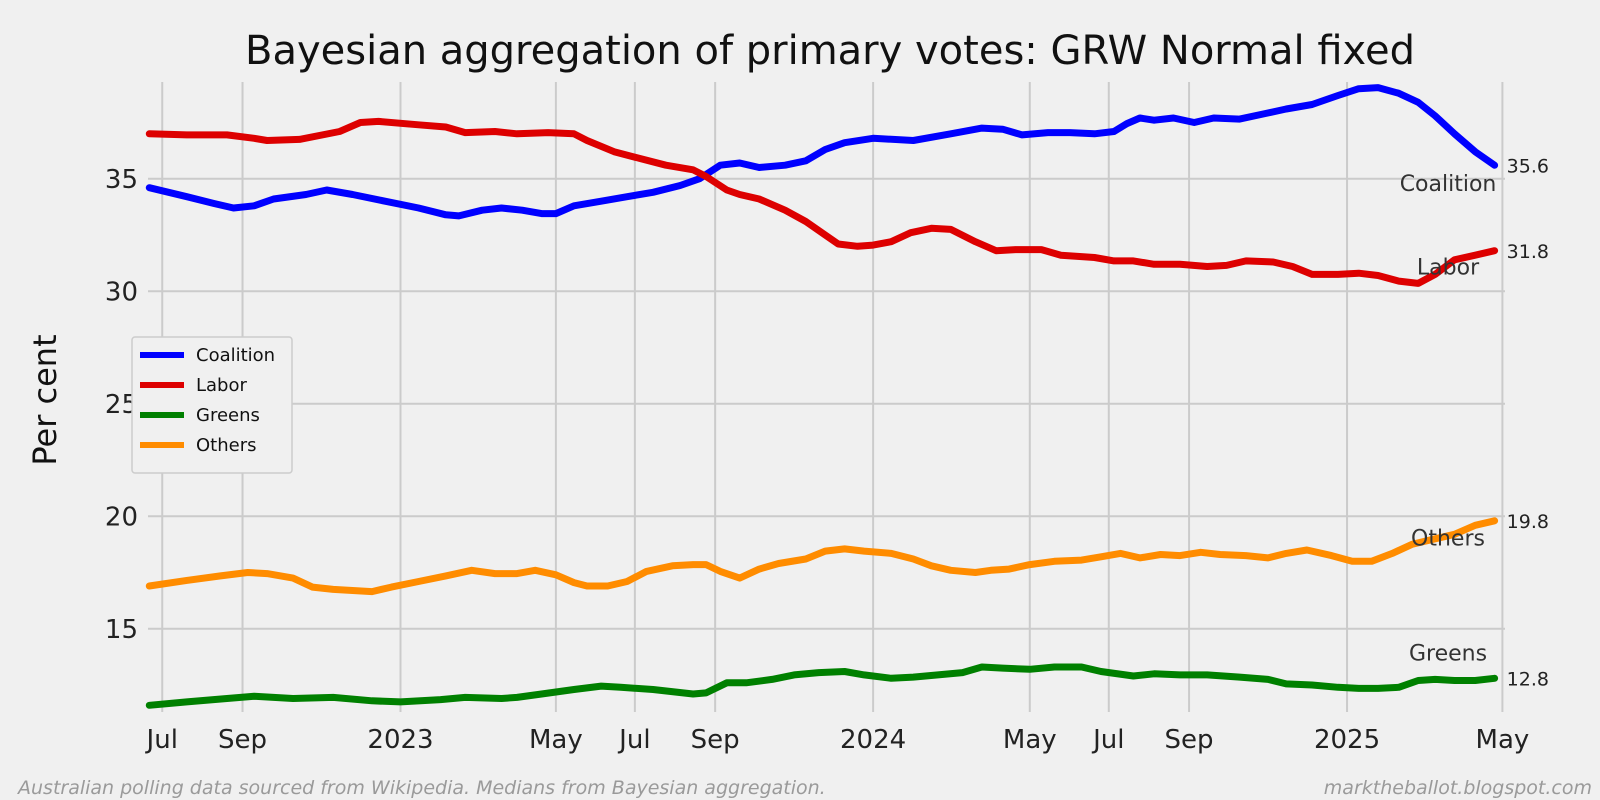  Describe the element at coordinates (228, 415) in the screenshot. I see `legend-label-greens: Greens` at that location.